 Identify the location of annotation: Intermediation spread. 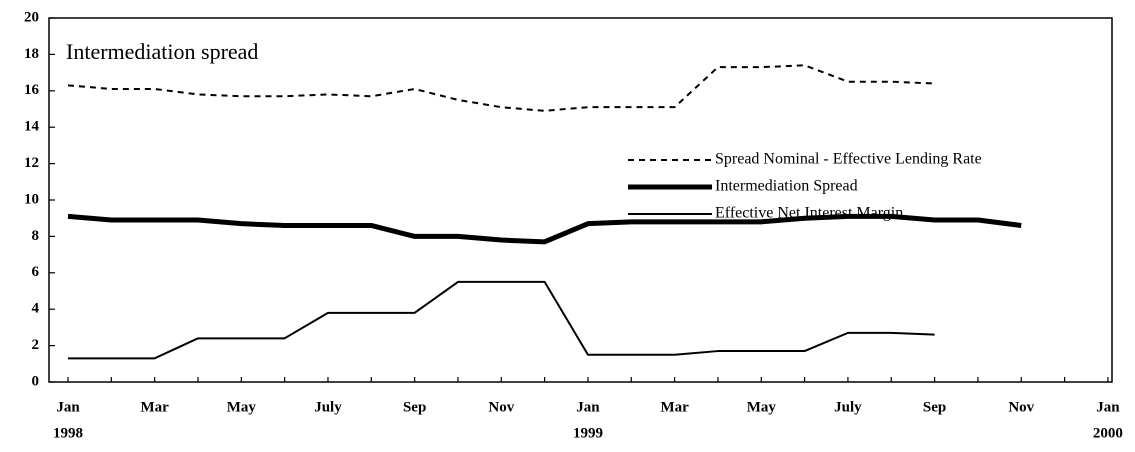
(162, 51).